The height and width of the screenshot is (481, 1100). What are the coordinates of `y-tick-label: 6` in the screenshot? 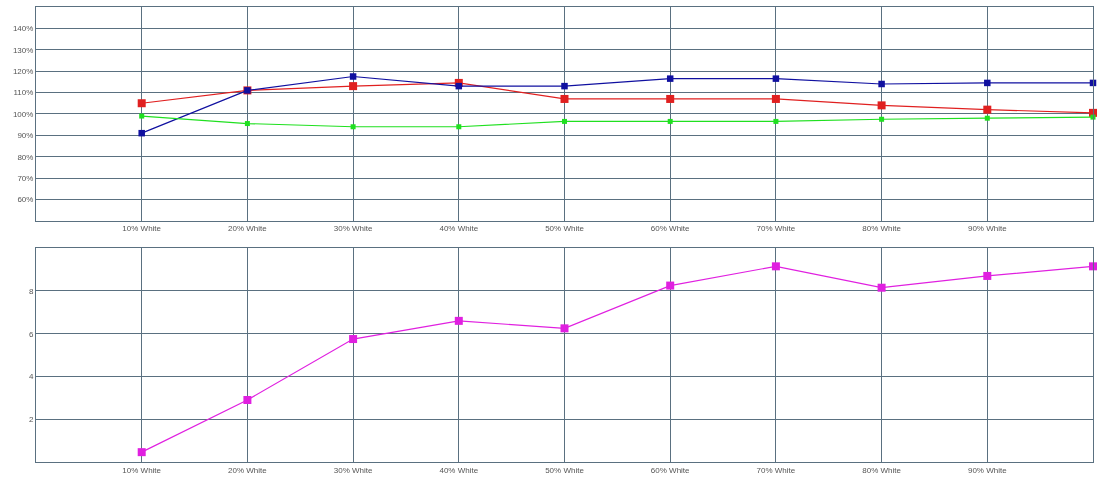 It's located at (31, 334).